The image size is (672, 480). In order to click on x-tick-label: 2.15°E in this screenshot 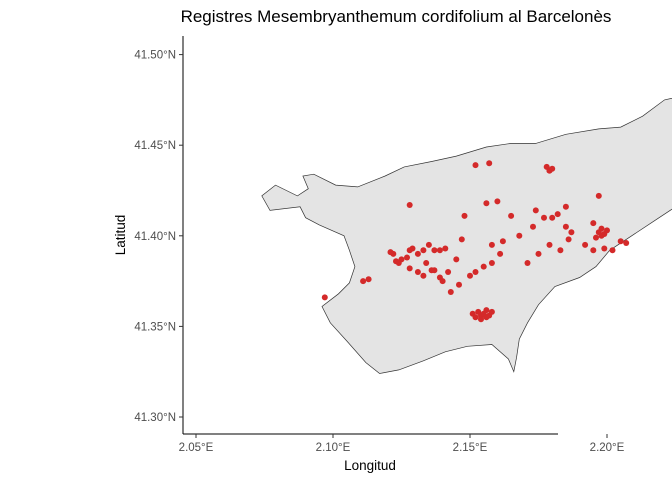, I will do `click(470, 448)`.